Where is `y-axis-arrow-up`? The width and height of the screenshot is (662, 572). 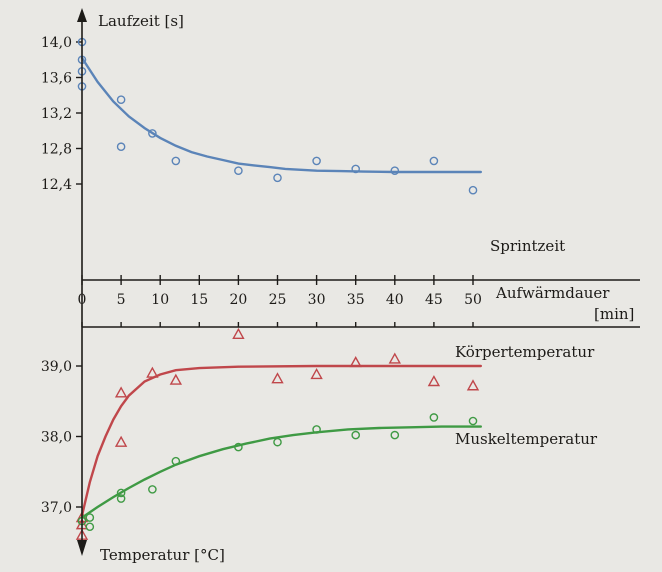
y-axis-arrow-up is located at coordinates (82, 15).